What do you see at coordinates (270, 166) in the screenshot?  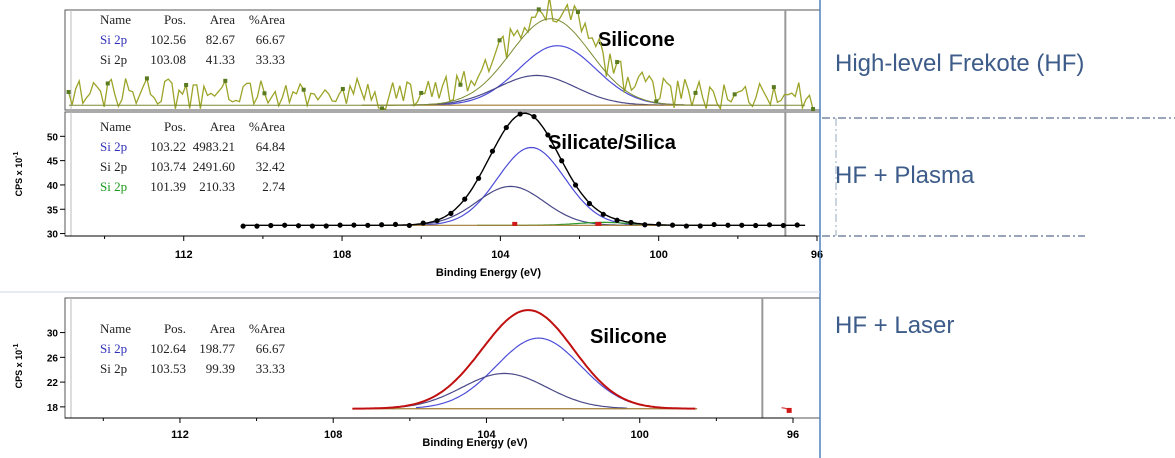 I see `table-cell: 32.42` at bounding box center [270, 166].